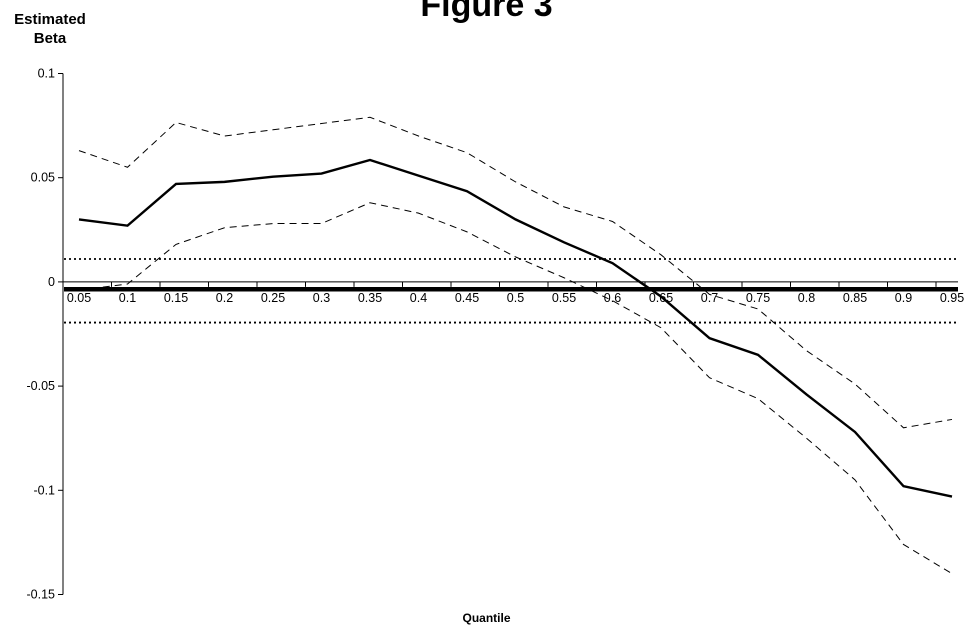 The width and height of the screenshot is (973, 630). Describe the element at coordinates (564, 298) in the screenshot. I see `x-tick-label: 0.55` at that location.